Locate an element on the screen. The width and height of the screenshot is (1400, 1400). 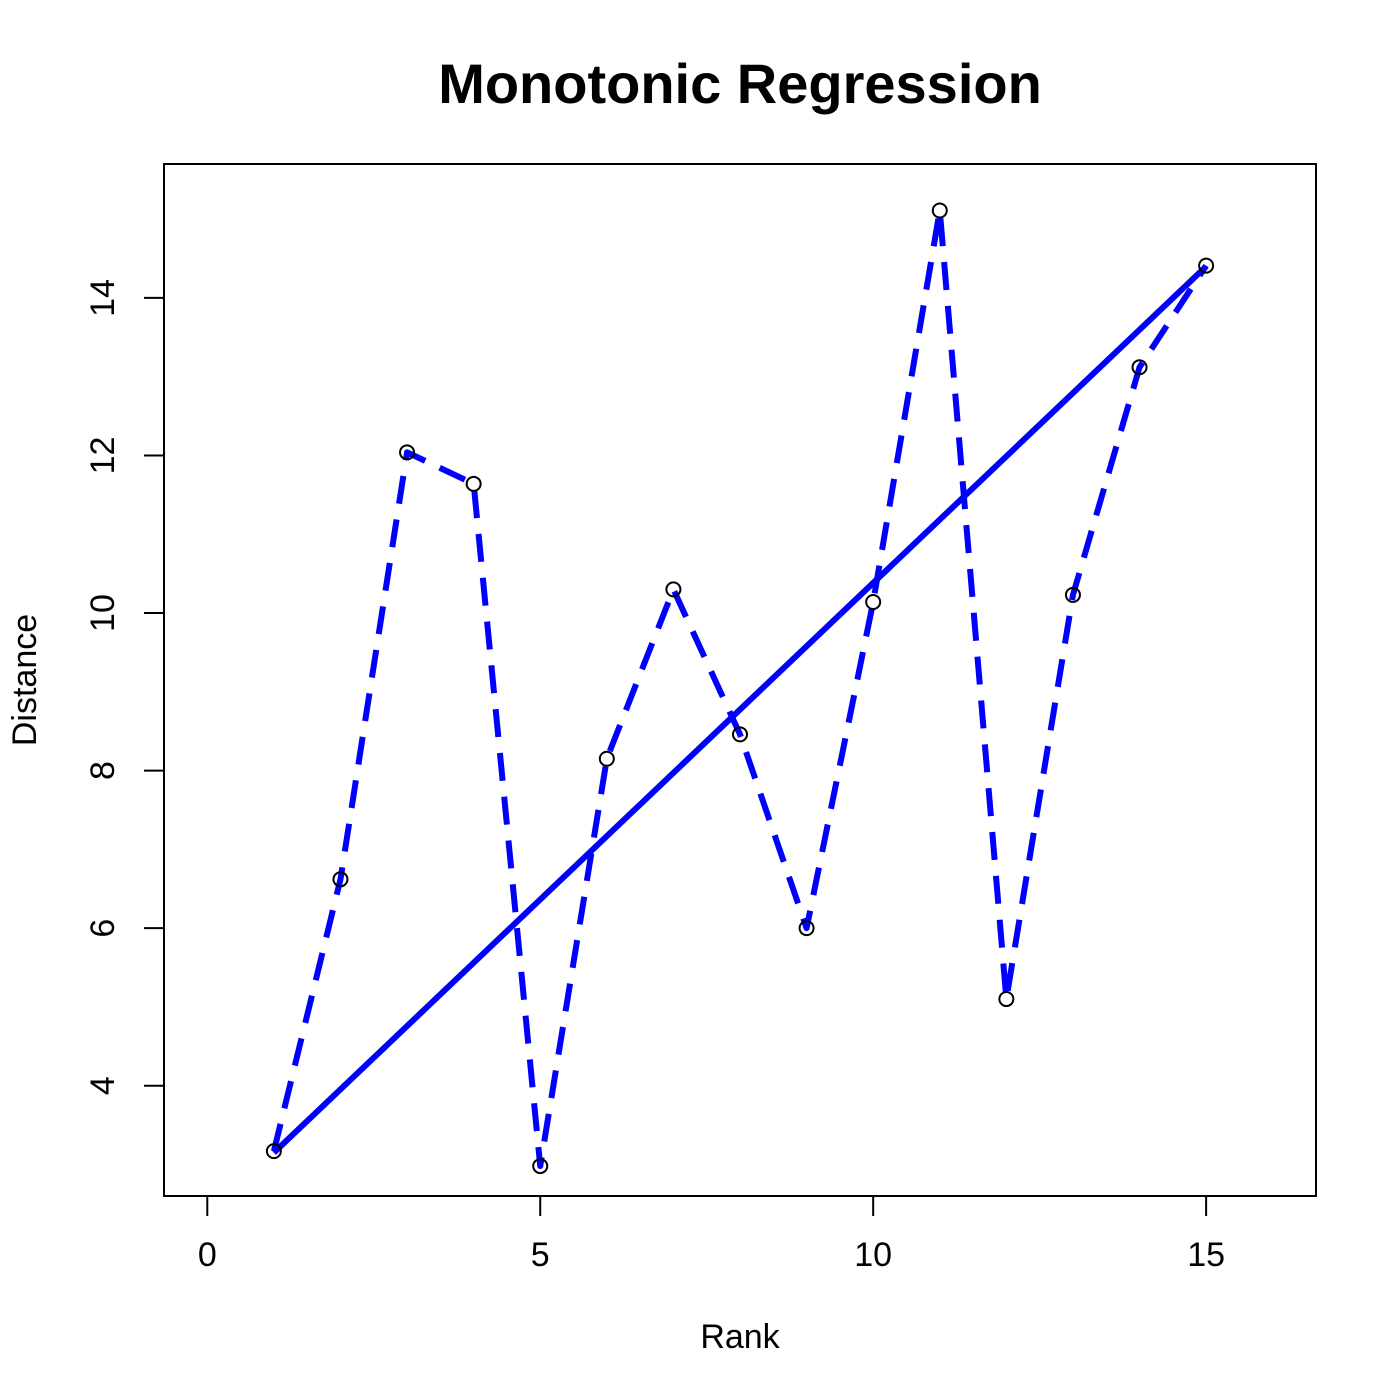
x-tick-label: 0 is located at coordinates (207, 1255).